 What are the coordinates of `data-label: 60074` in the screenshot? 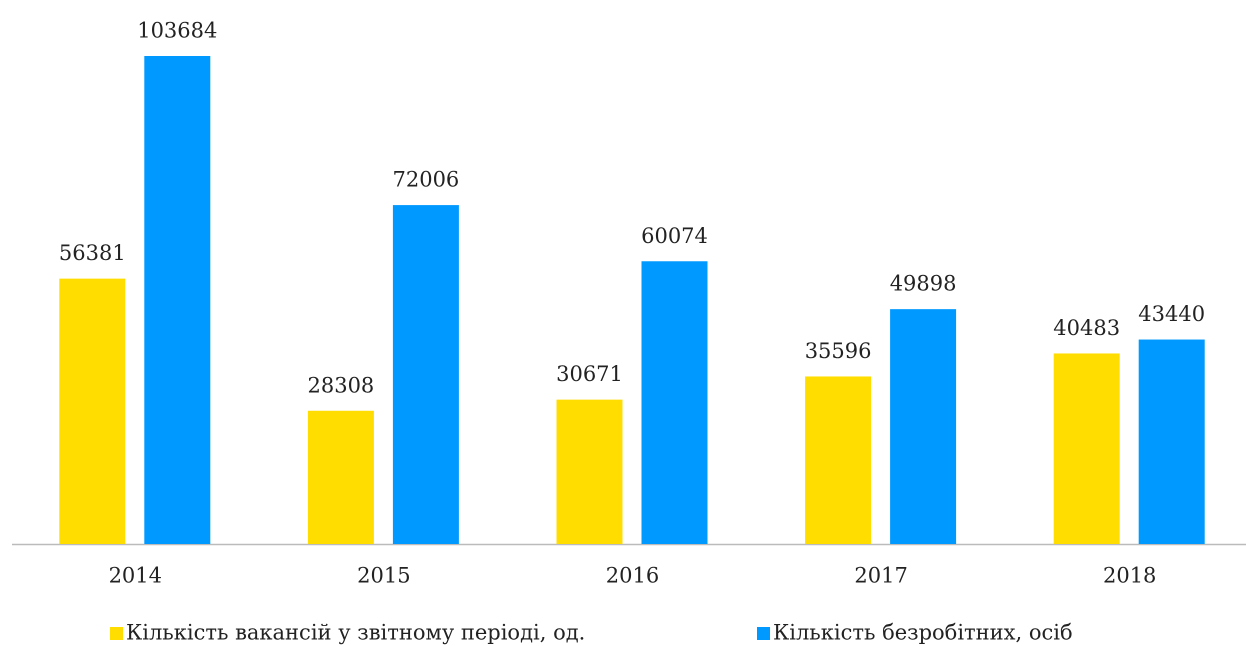 It's located at (674, 236).